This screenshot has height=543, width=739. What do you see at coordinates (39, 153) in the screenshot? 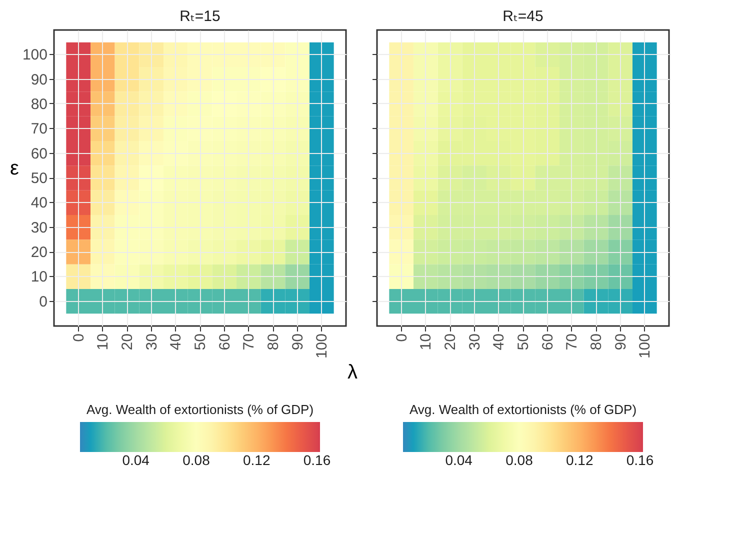
I see `y-tick-label: 60` at bounding box center [39, 153].